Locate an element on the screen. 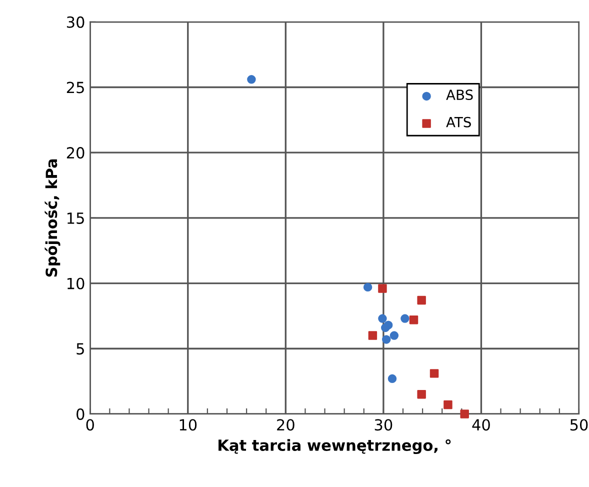  x-tick-label: 50 is located at coordinates (579, 425).